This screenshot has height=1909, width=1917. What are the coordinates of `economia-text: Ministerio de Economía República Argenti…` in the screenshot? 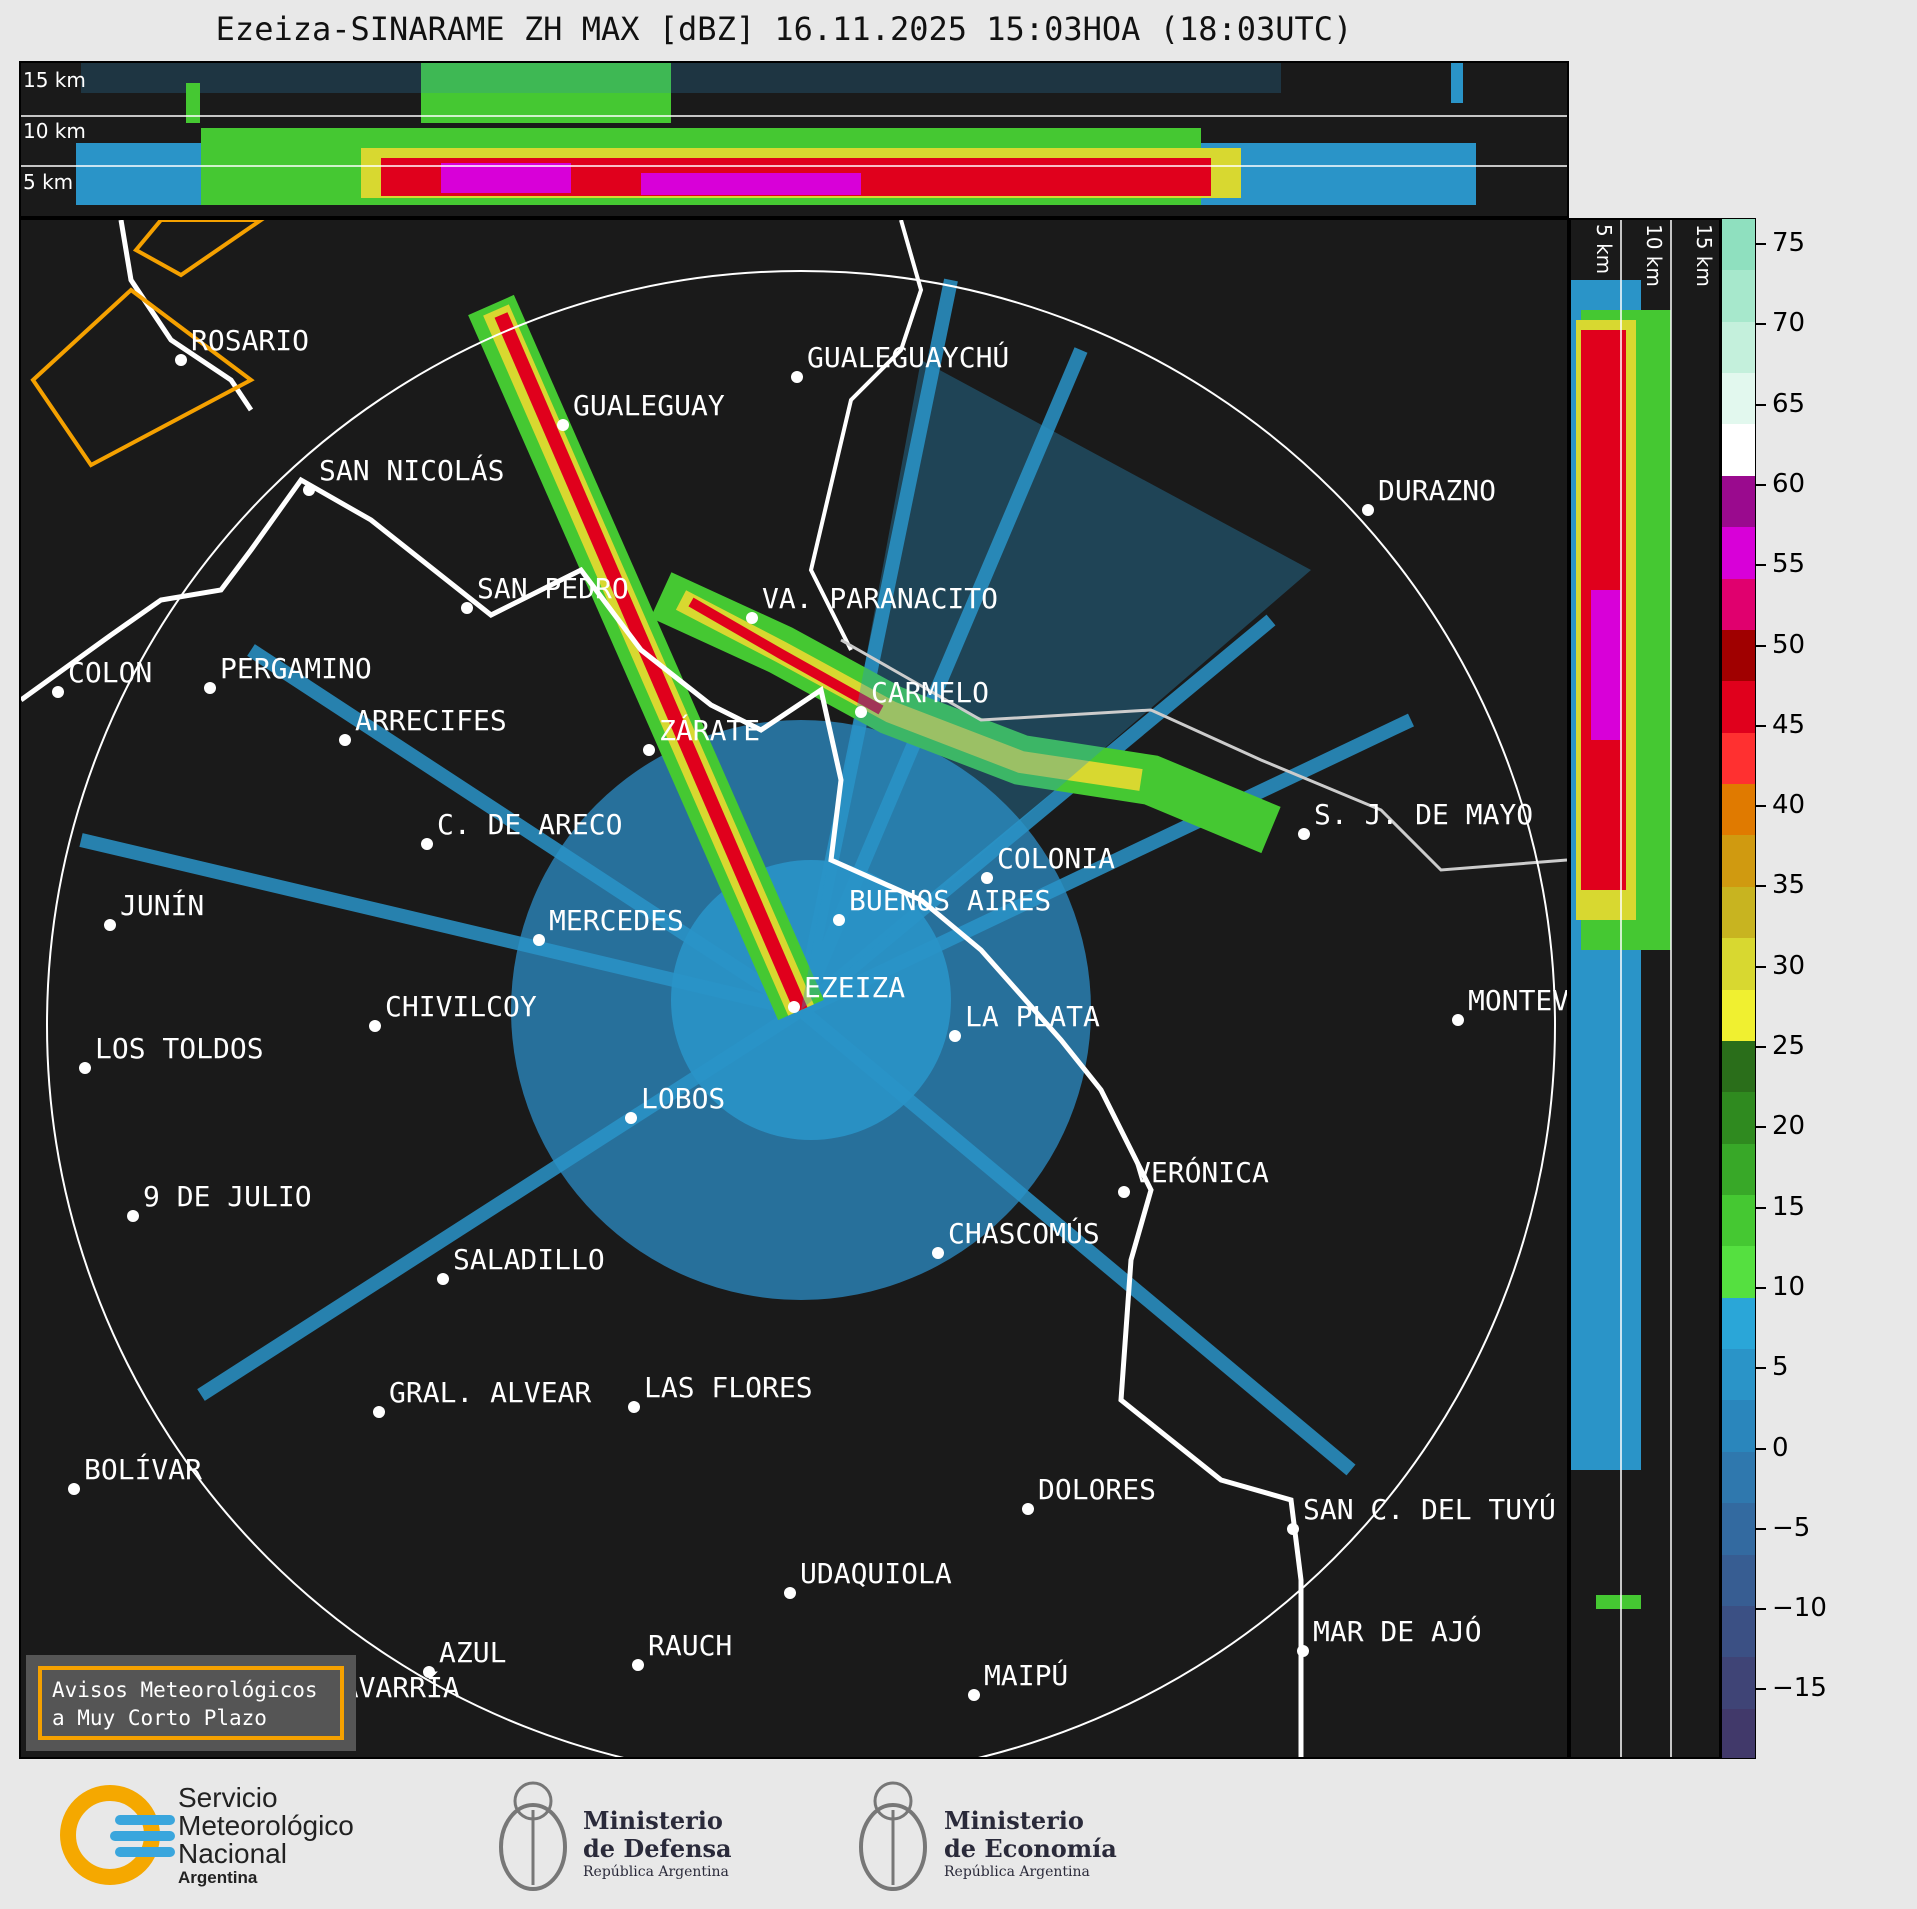 It's located at (1030, 1844).